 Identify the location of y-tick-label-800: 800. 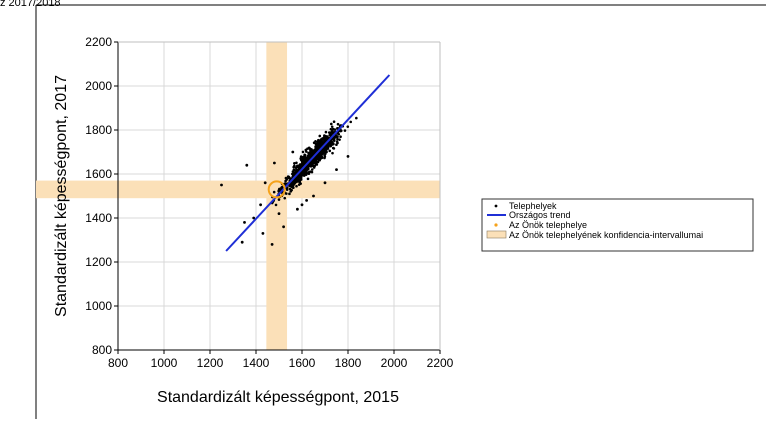
(102, 350).